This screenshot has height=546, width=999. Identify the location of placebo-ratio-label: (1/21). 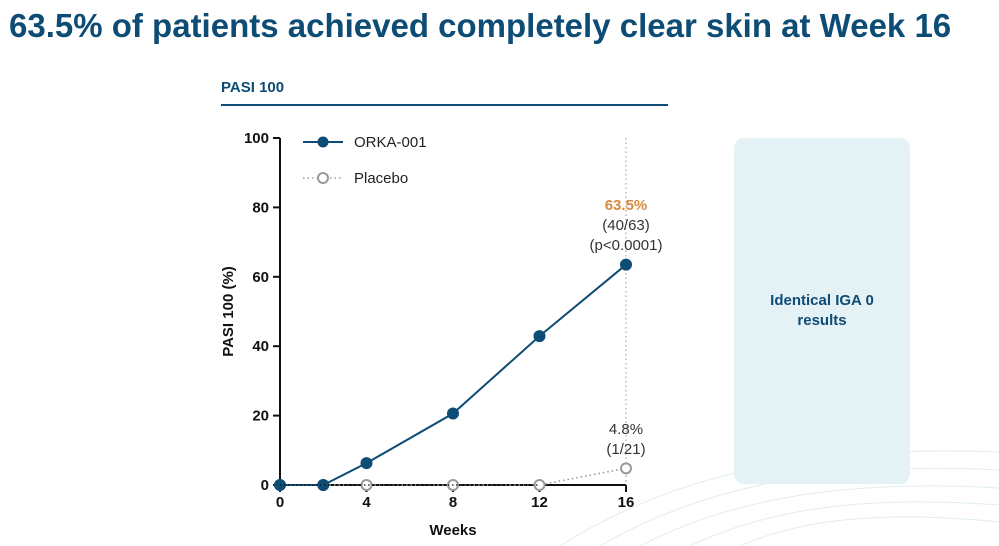
(625, 449).